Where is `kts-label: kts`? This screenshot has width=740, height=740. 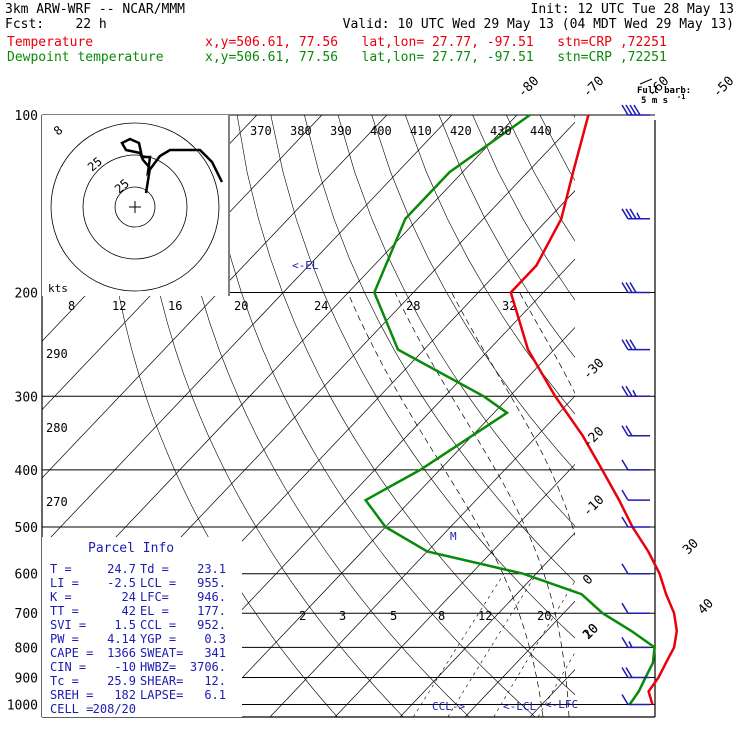
kts-label: kts is located at coordinates (58, 288).